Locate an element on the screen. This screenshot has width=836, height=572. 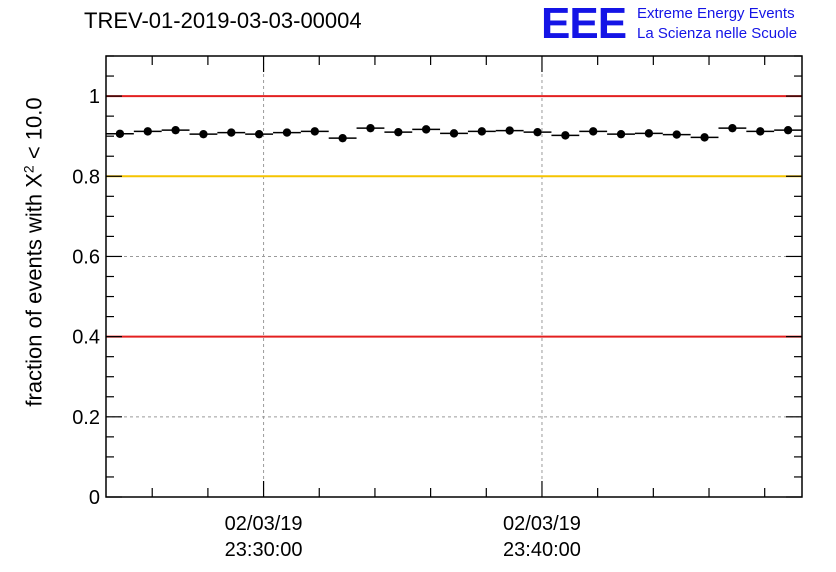
logo-line-2: La Scienza nelle Scuole is located at coordinates (717, 33).